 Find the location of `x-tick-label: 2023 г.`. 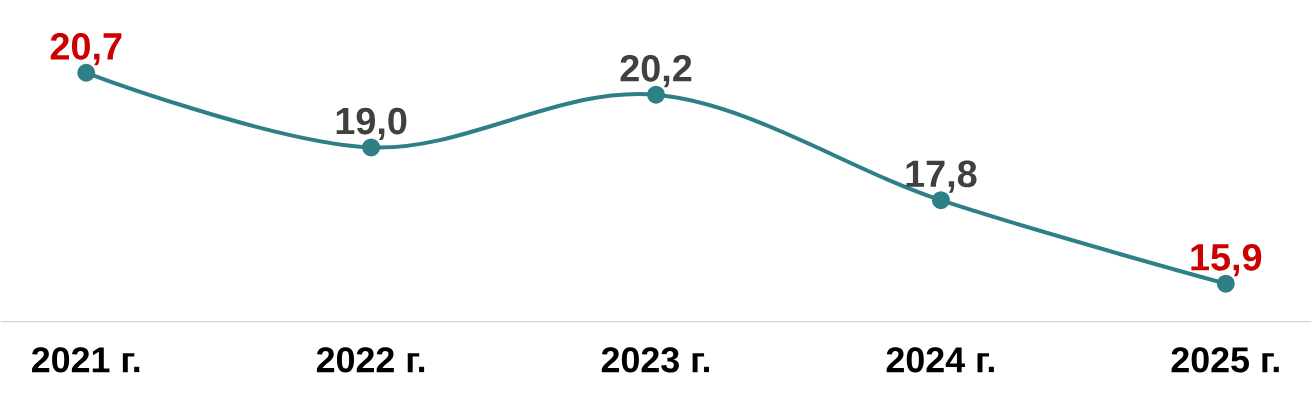

x-tick-label: 2023 г. is located at coordinates (655, 360).